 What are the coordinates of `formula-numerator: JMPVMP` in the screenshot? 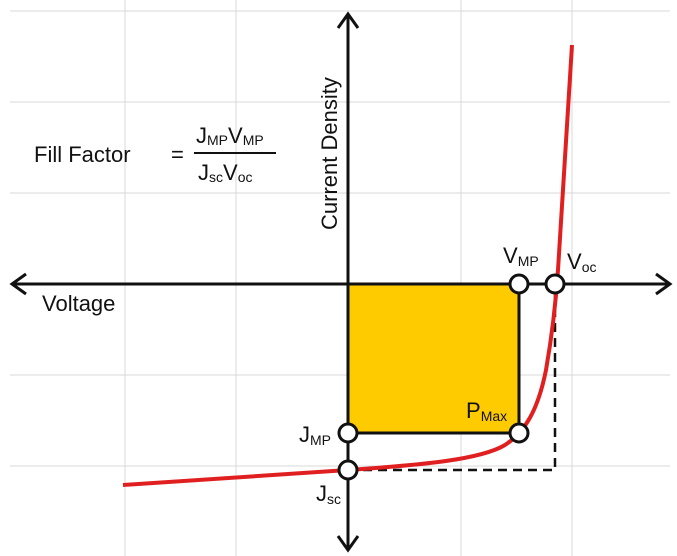 It's located at (230, 135).